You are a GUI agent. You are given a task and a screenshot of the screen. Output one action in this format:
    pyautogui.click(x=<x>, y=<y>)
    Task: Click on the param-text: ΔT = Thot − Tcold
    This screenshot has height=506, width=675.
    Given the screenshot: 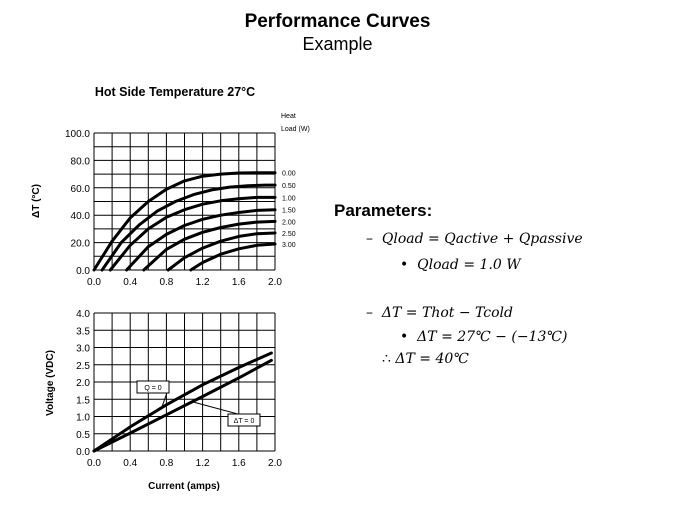 What is the action you would take?
    pyautogui.click(x=447, y=313)
    